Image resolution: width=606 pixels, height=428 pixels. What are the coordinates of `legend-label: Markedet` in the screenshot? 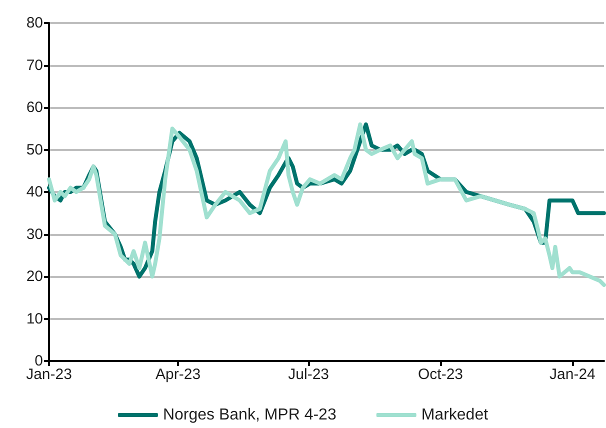 It's located at (455, 415).